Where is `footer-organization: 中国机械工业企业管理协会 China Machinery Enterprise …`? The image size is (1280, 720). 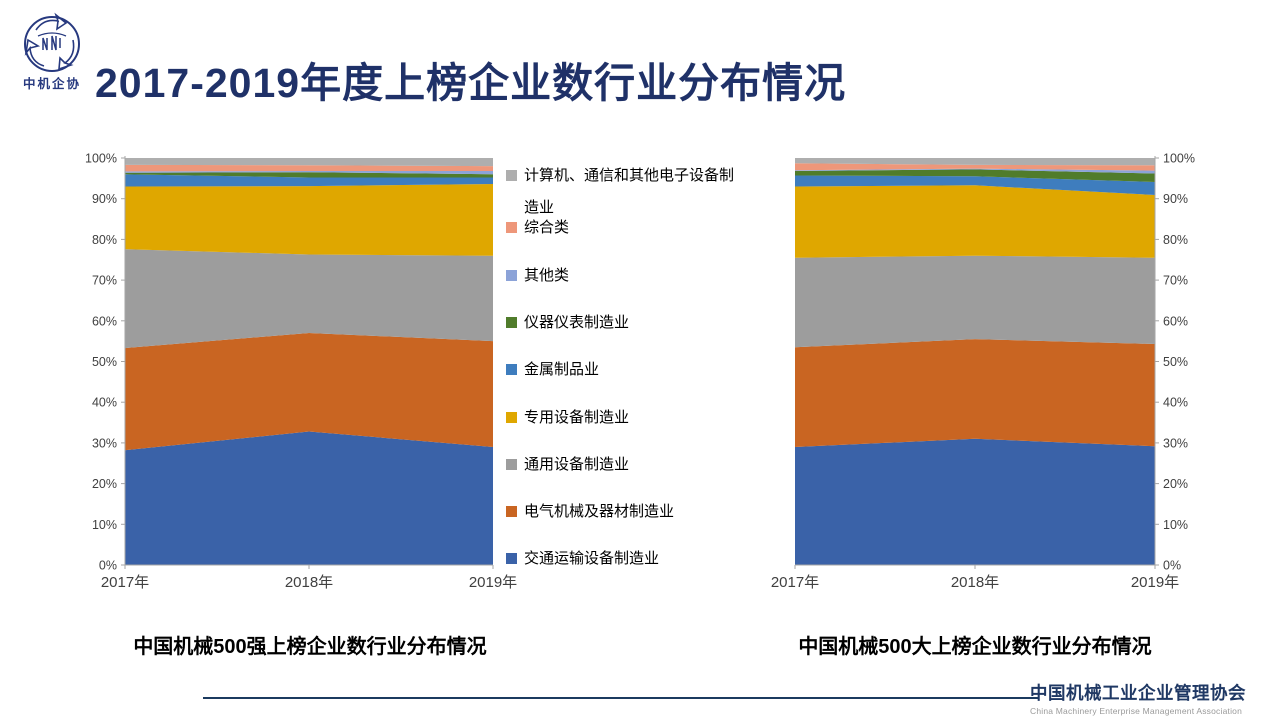 footer-organization: 中国机械工业企业管理协会 China Machinery Enterprise … is located at coordinates (1150, 698).